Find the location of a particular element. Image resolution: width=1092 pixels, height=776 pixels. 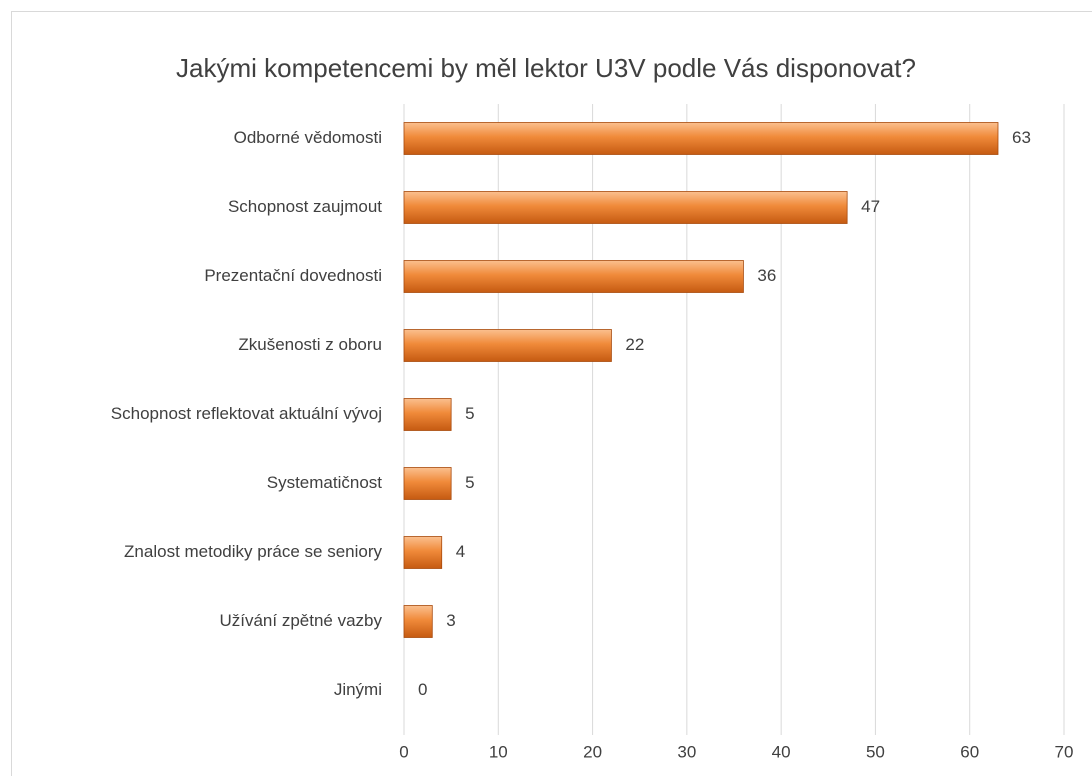

data-label: 3 is located at coordinates (450, 620).